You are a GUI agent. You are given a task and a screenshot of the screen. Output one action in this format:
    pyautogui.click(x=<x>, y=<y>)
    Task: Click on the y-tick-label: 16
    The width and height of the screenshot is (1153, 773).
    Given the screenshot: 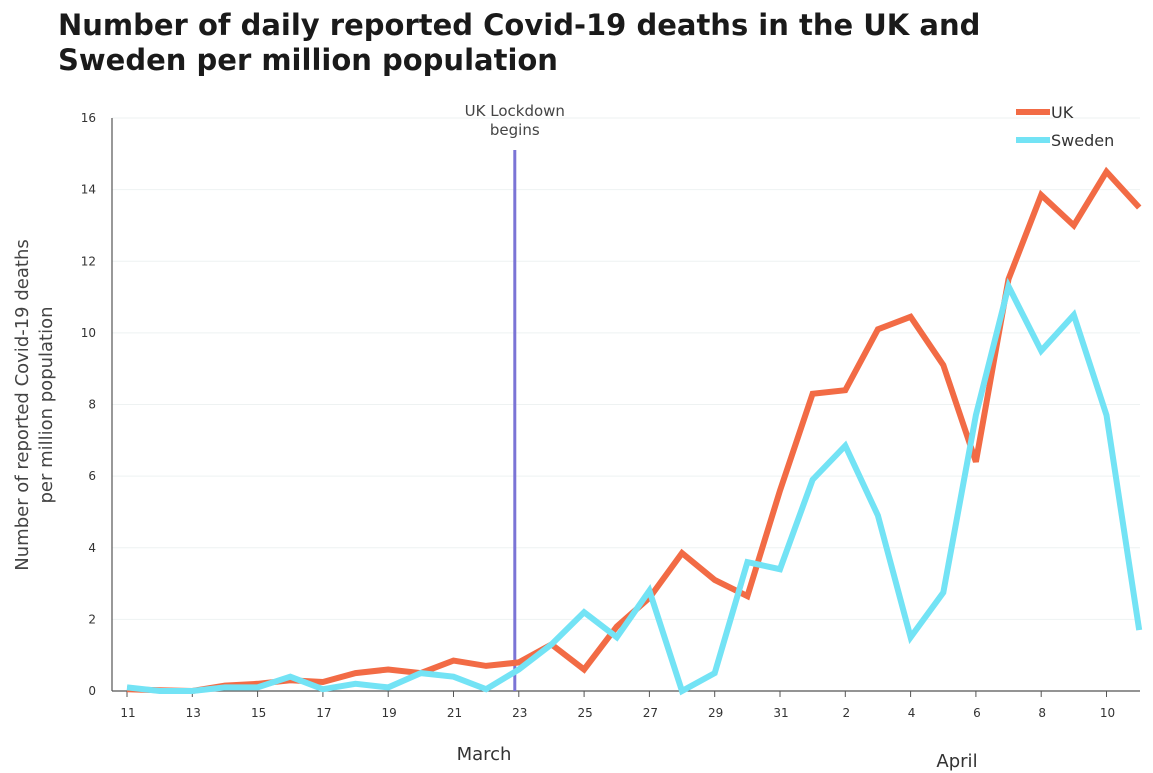 What is the action you would take?
    pyautogui.click(x=88, y=118)
    